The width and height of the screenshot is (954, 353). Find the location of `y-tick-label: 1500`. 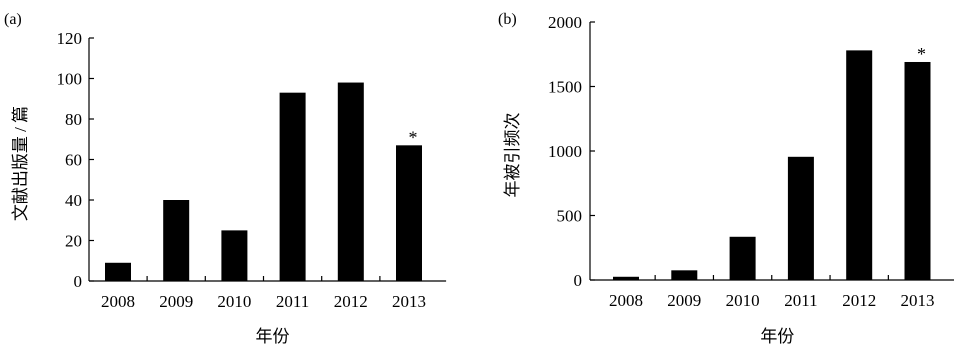

y-tick-label: 1500 is located at coordinates (565, 87).